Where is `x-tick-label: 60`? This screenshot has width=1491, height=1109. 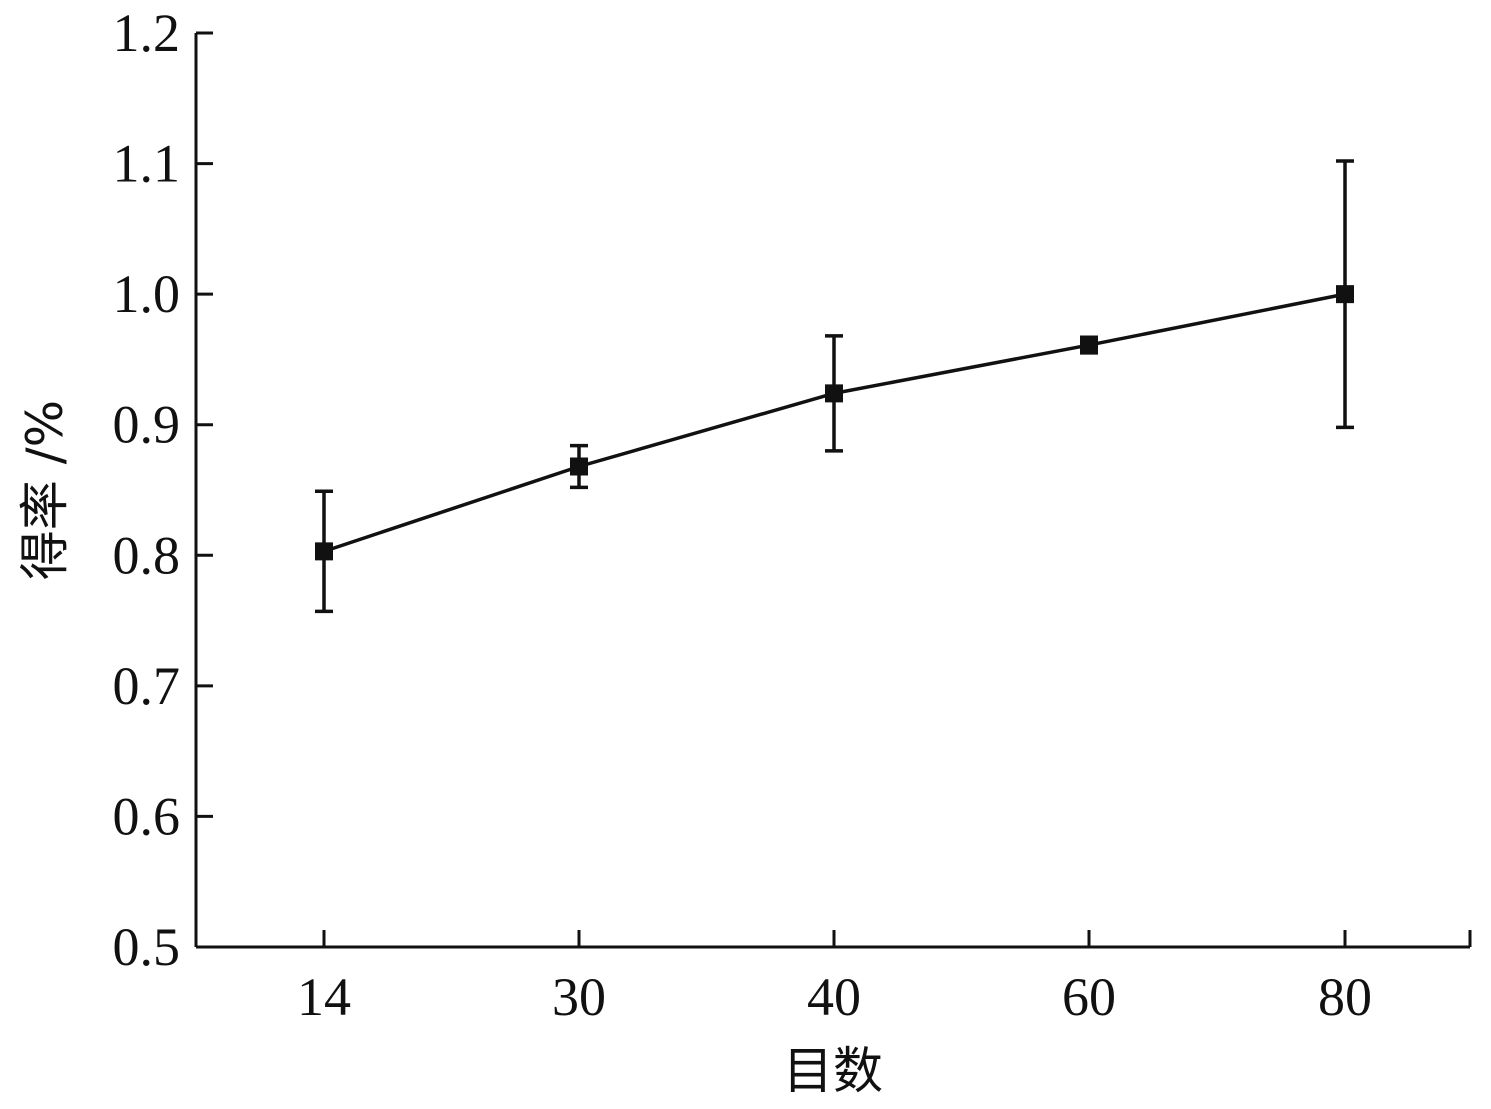
x-tick-label: 60 is located at coordinates (1089, 997).